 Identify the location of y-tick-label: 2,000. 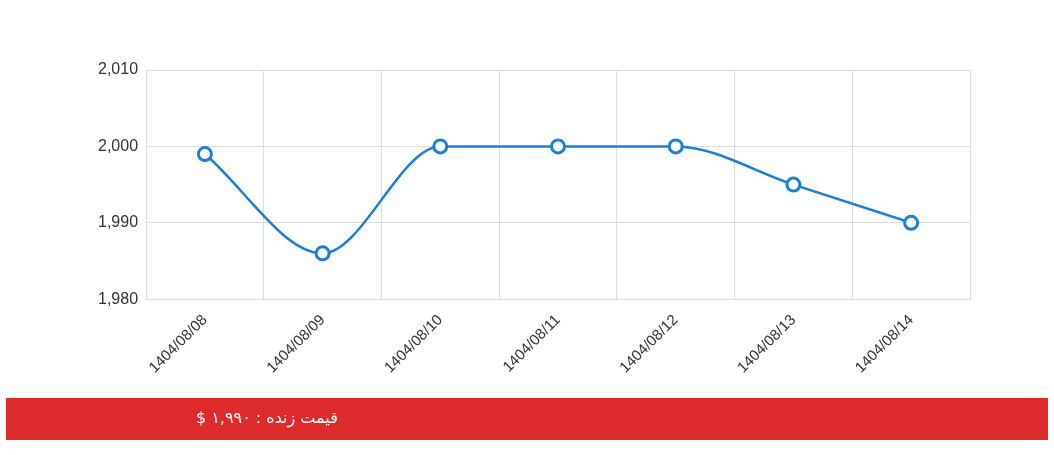
(118, 145).